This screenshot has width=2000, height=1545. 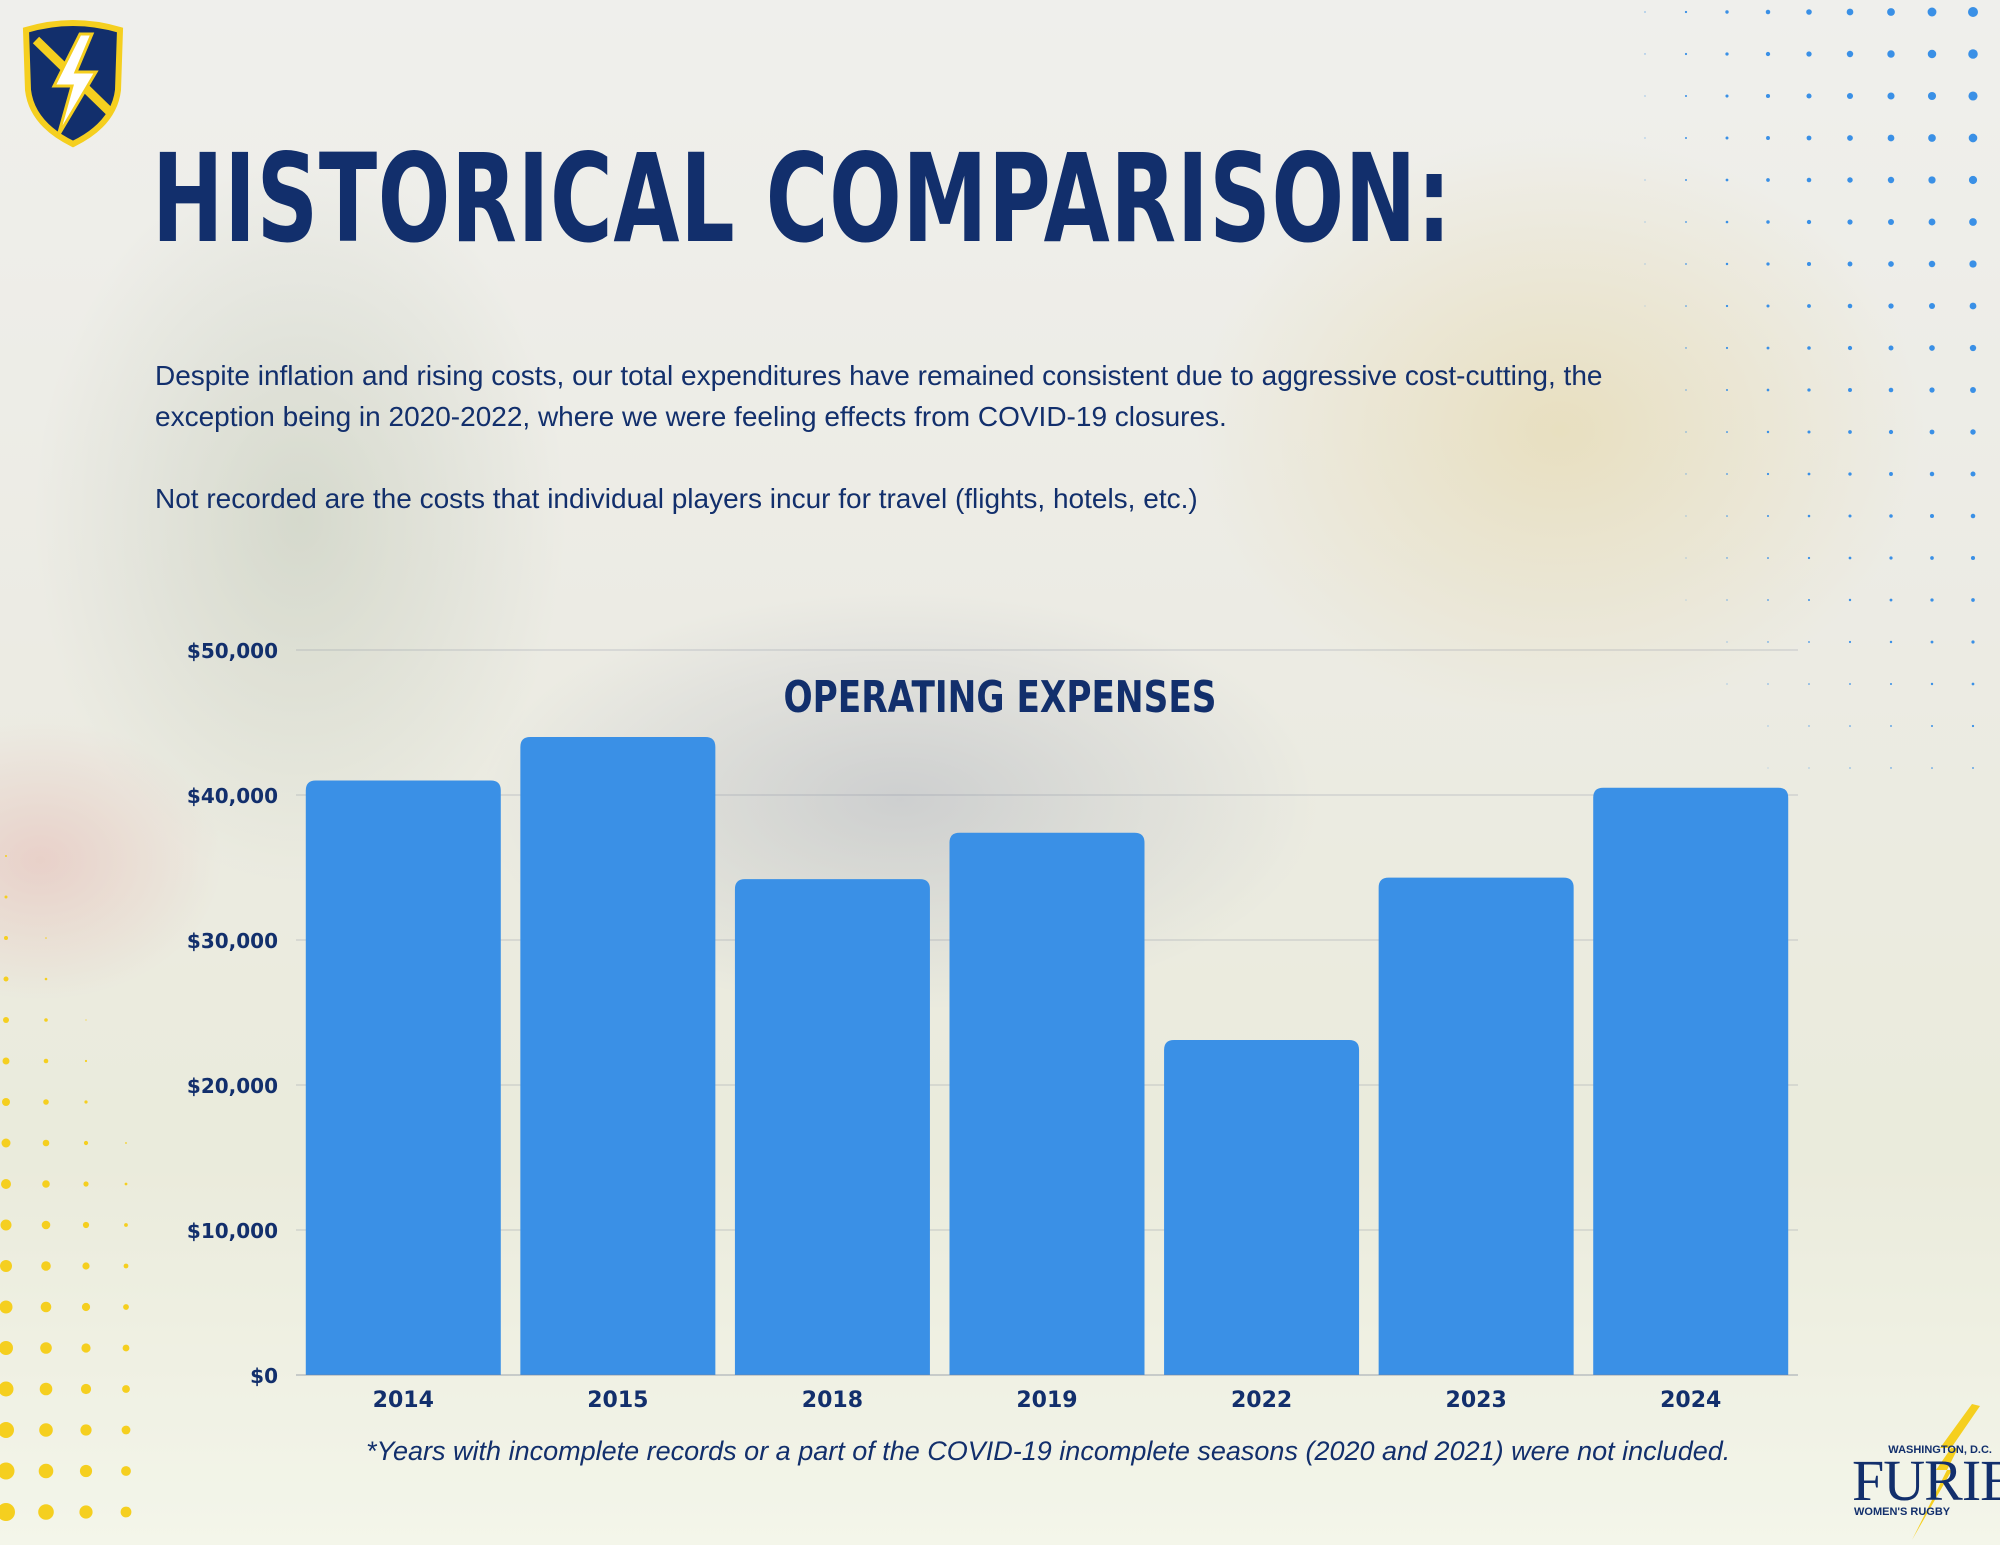 What do you see at coordinates (1690, 1400) in the screenshot?
I see `x-tick-label: 2024` at bounding box center [1690, 1400].